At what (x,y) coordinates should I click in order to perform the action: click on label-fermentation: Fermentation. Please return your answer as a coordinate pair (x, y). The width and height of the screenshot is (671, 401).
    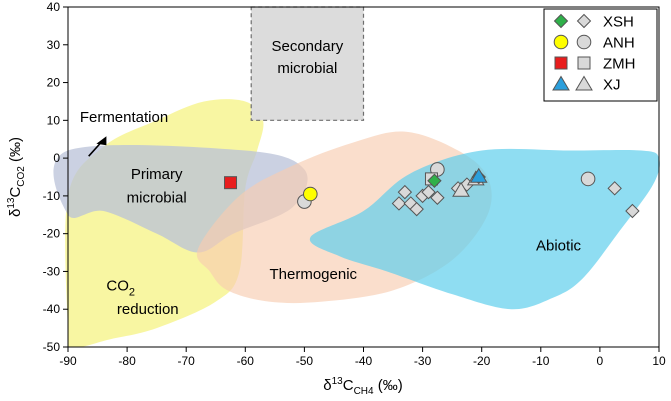
    Looking at the image, I should click on (124, 117).